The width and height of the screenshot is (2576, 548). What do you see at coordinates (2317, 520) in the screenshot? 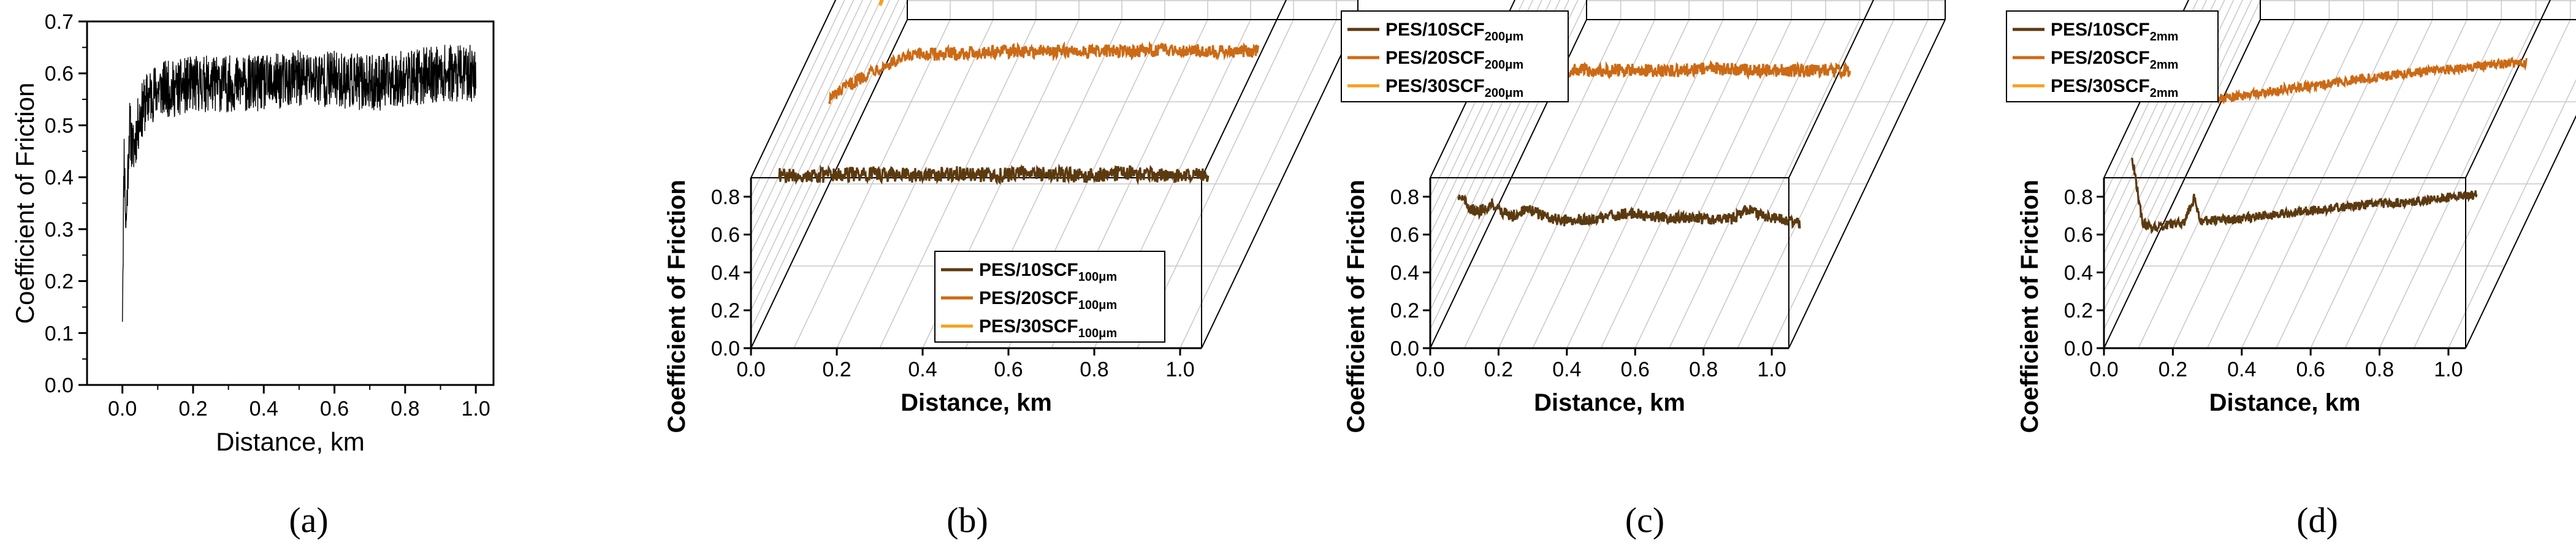
I see `panel-label: (d)` at bounding box center [2317, 520].